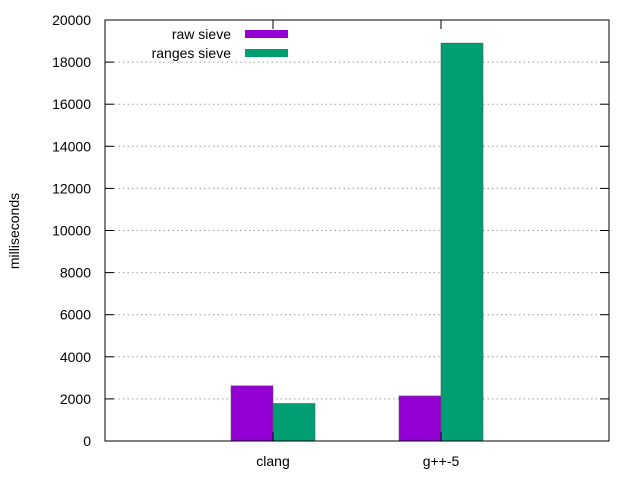 This screenshot has height=480, width=640. Describe the element at coordinates (220, 43) in the screenshot. I see `legend: raw sieve ranges sieve` at that location.